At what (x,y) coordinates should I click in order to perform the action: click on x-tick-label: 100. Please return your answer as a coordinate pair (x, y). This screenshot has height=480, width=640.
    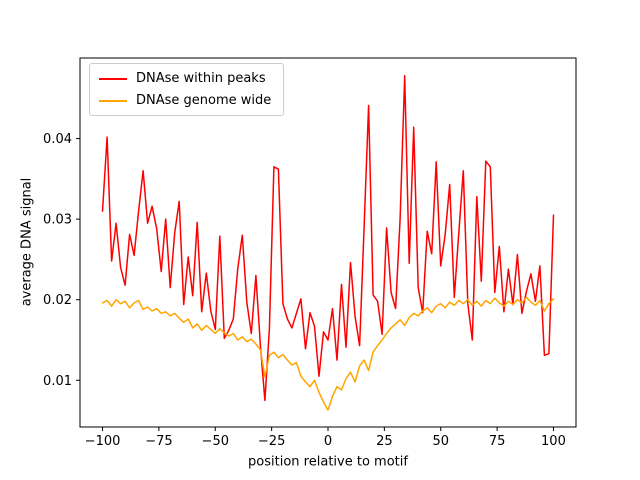
    Looking at the image, I should click on (553, 441).